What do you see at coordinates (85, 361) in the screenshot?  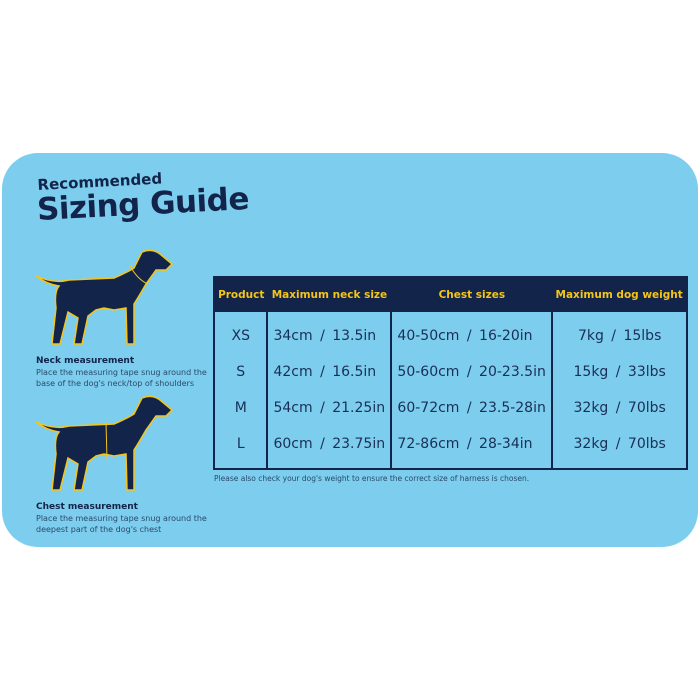 I see `neck-heading: Neck measurement` at bounding box center [85, 361].